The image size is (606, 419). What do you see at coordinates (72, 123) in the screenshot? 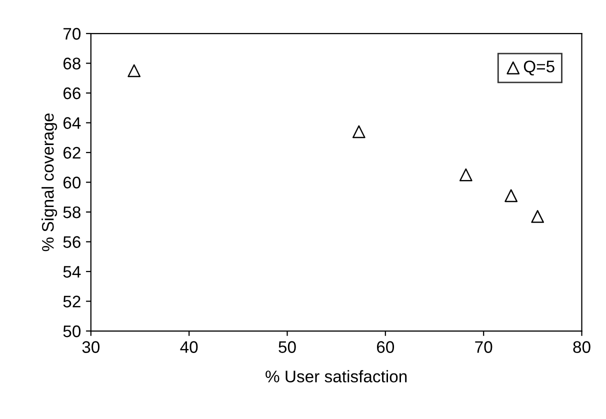
I see `y-tick-label: 64` at bounding box center [72, 123].